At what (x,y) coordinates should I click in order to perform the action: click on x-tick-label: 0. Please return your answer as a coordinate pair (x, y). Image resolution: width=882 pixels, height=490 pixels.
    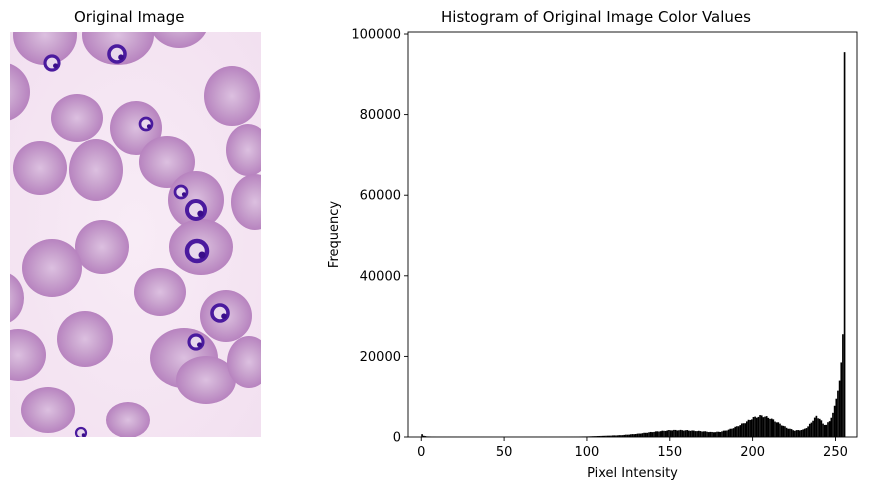
    Looking at the image, I should click on (421, 452).